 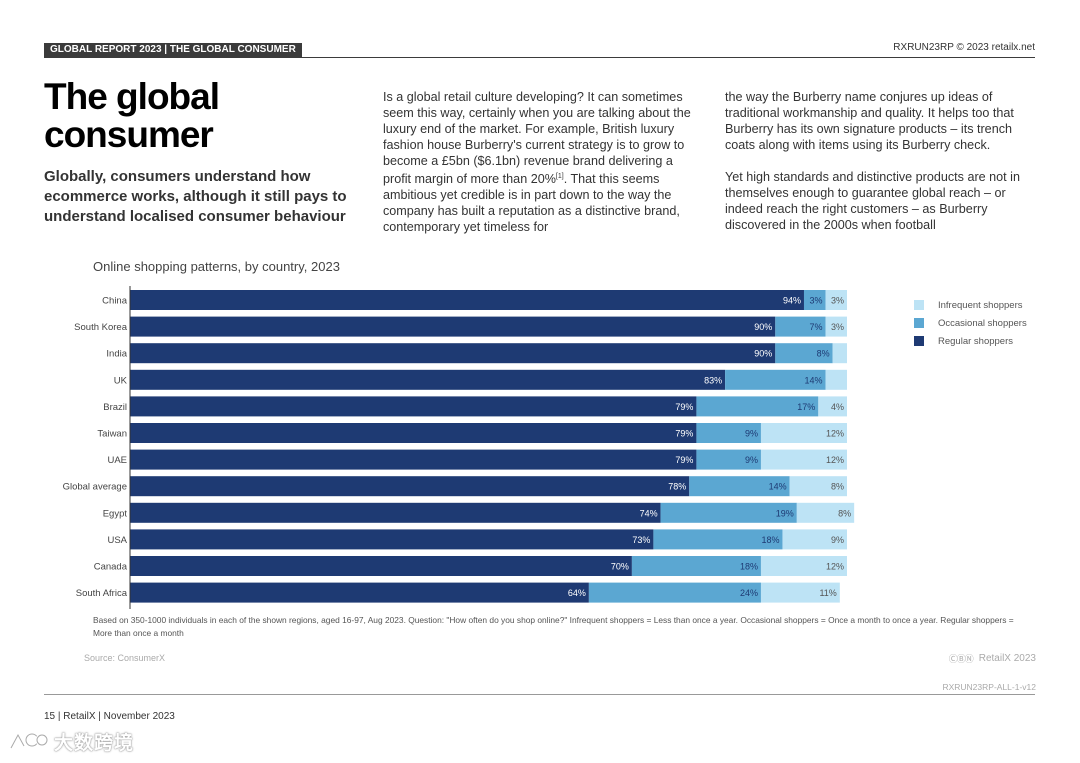 I want to click on legend-item: Occasional shoppers, so click(x=970, y=323).